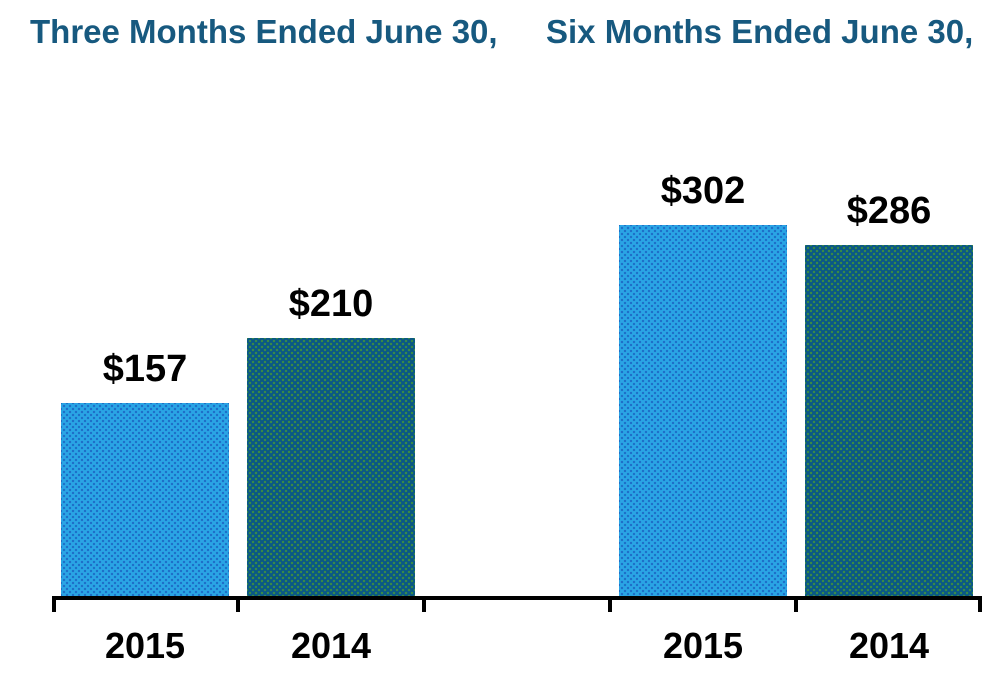 The height and width of the screenshot is (684, 1003). What do you see at coordinates (517, 598) in the screenshot?
I see `x-axis-line` at bounding box center [517, 598].